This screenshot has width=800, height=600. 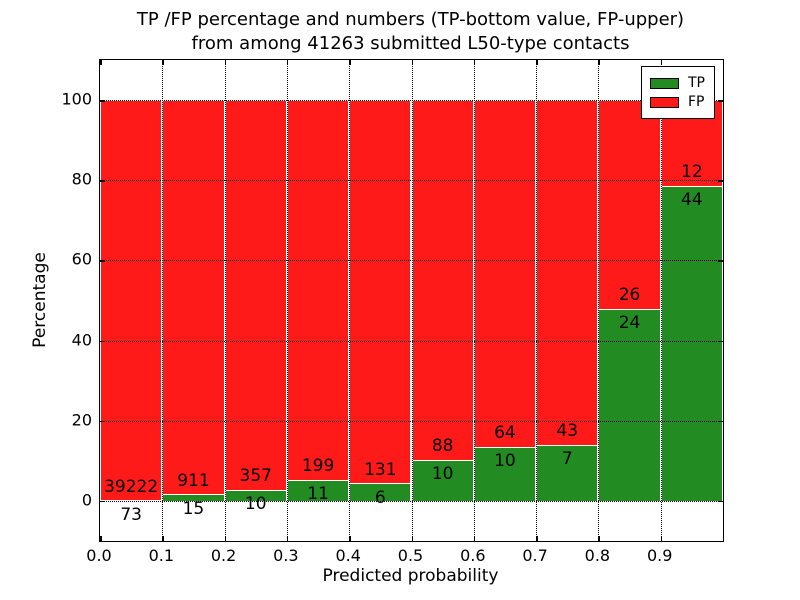 I want to click on tp-count-label: 44, so click(x=692, y=200).